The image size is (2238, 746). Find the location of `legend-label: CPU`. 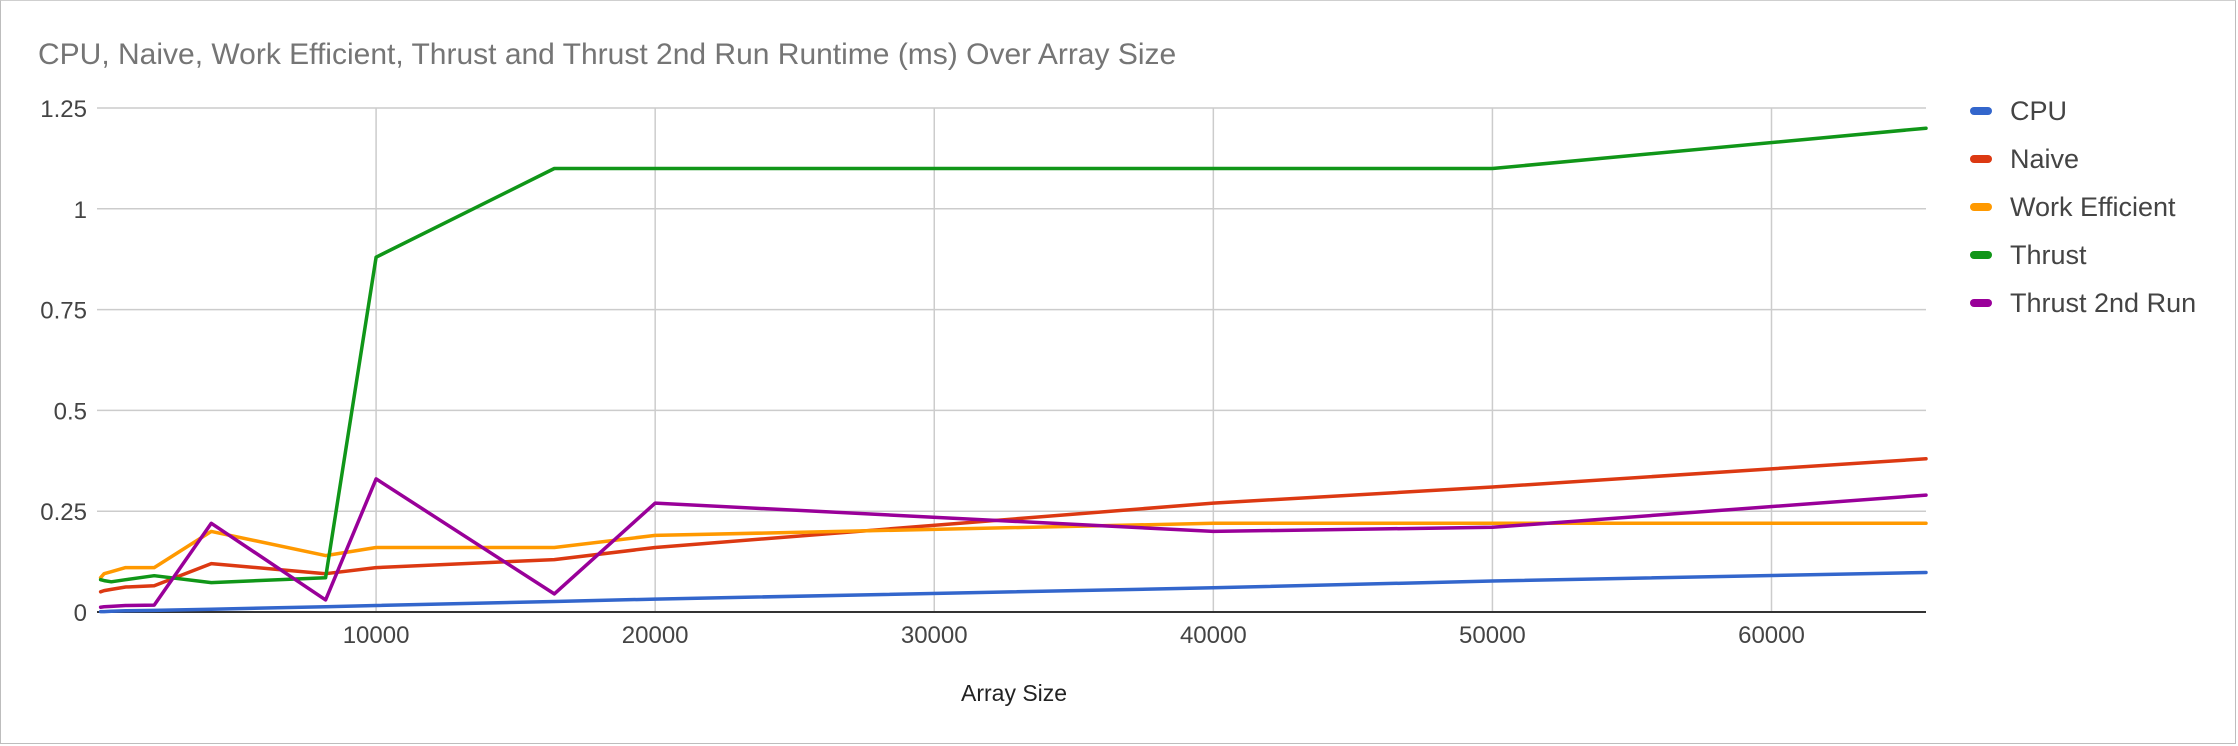

legend-label: CPU is located at coordinates (2039, 111).